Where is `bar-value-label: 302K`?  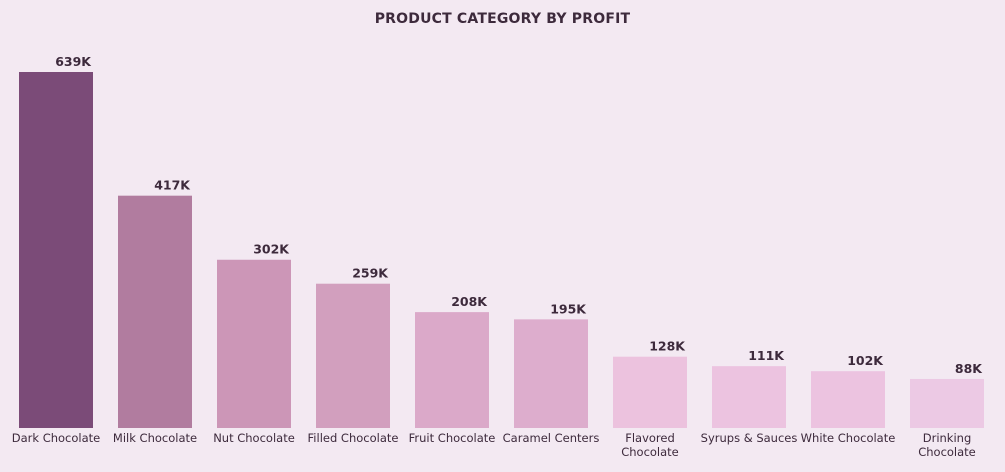
bar-value-label: 302K is located at coordinates (271, 249).